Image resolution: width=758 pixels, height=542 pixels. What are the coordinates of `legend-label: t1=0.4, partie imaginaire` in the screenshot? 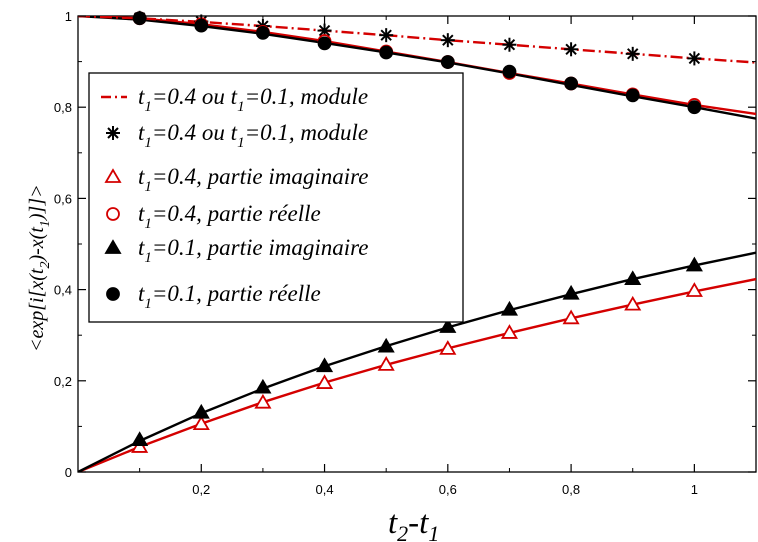 It's located at (253, 179).